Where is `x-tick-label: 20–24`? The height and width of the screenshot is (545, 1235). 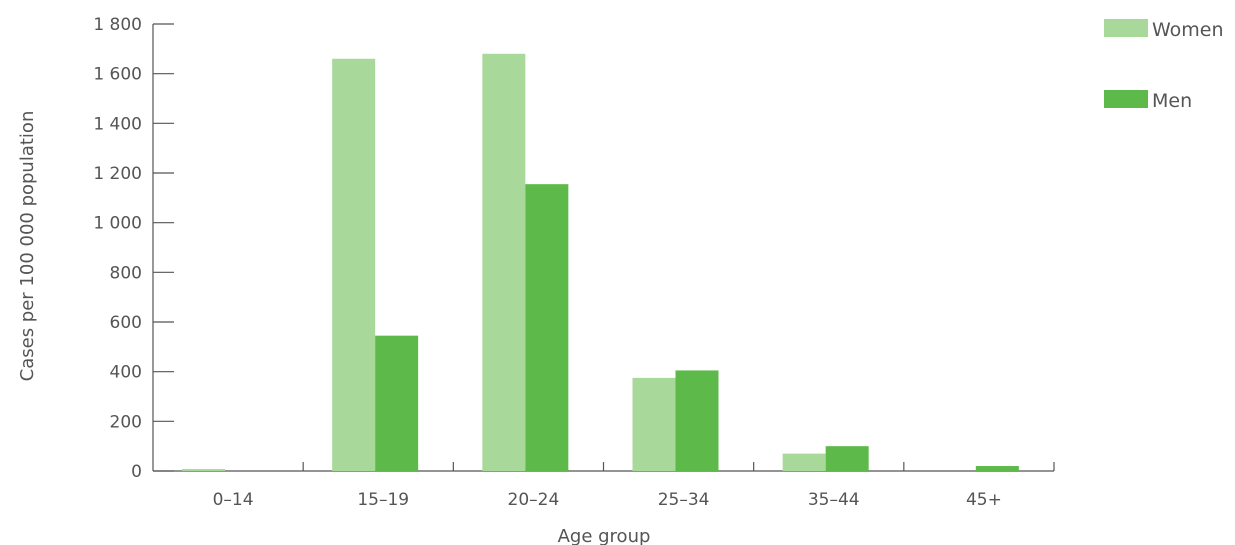 x-tick-label: 20–24 is located at coordinates (534, 500).